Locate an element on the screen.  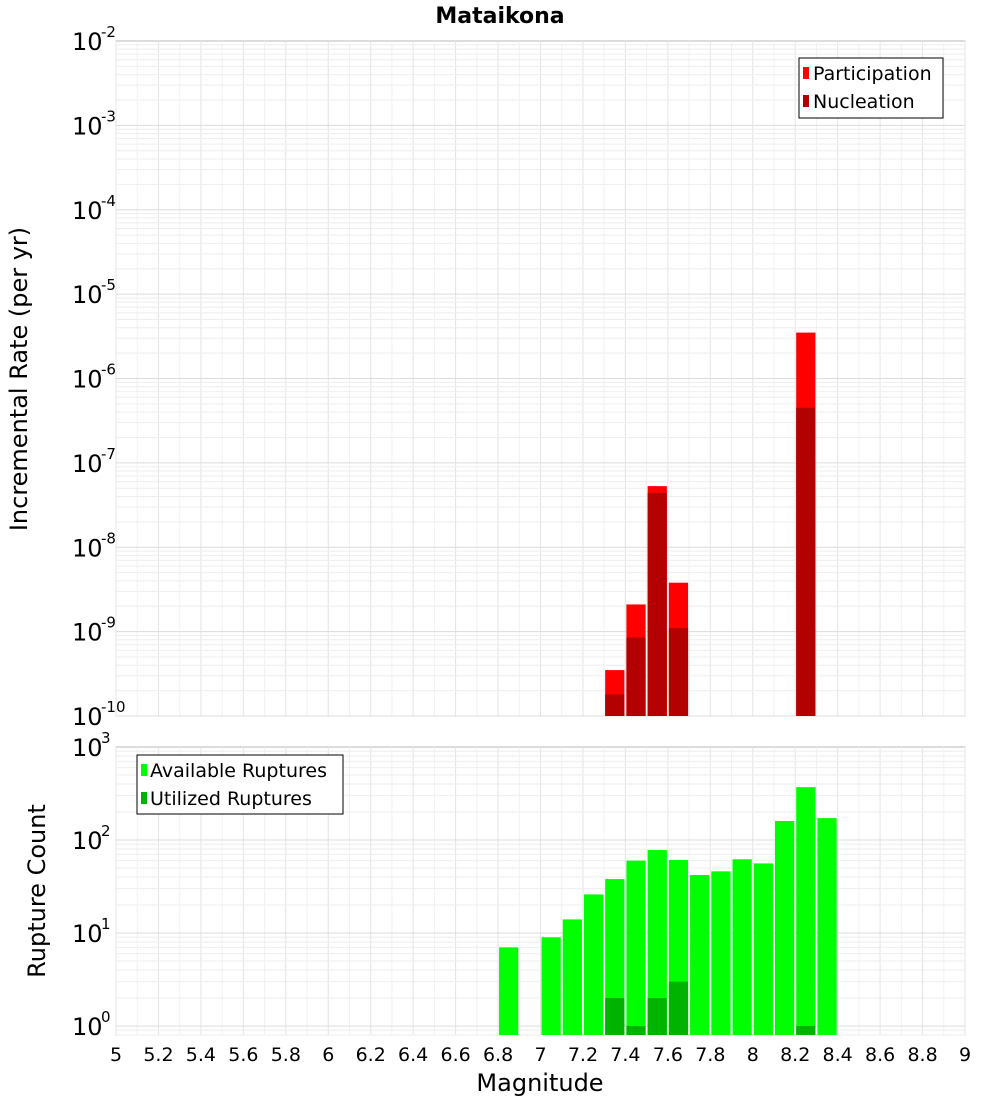
y-tick-exponent: -2 is located at coordinates (108, 32).